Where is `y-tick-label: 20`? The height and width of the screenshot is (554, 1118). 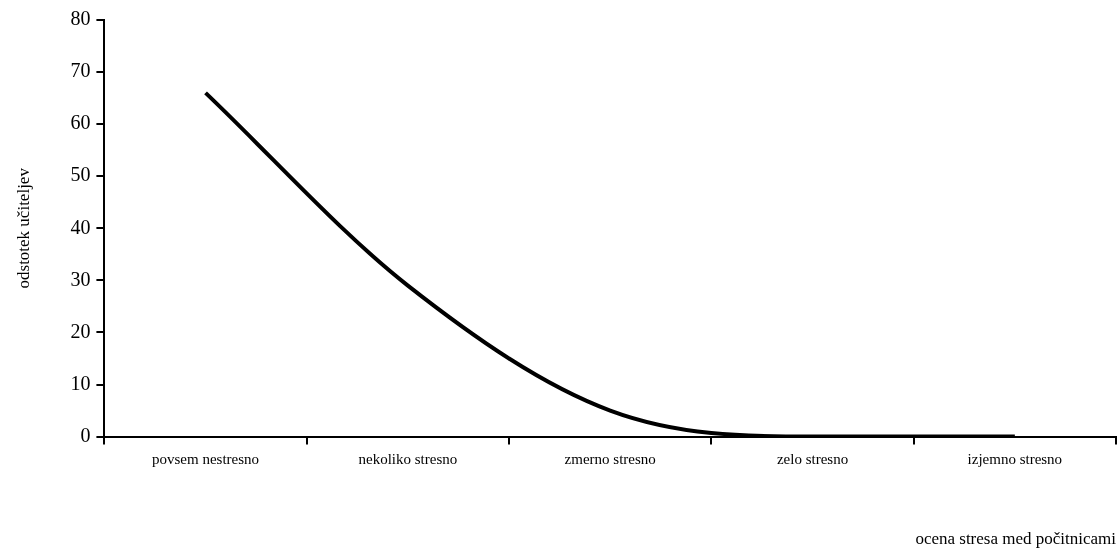 y-tick-label: 20 is located at coordinates (80, 330).